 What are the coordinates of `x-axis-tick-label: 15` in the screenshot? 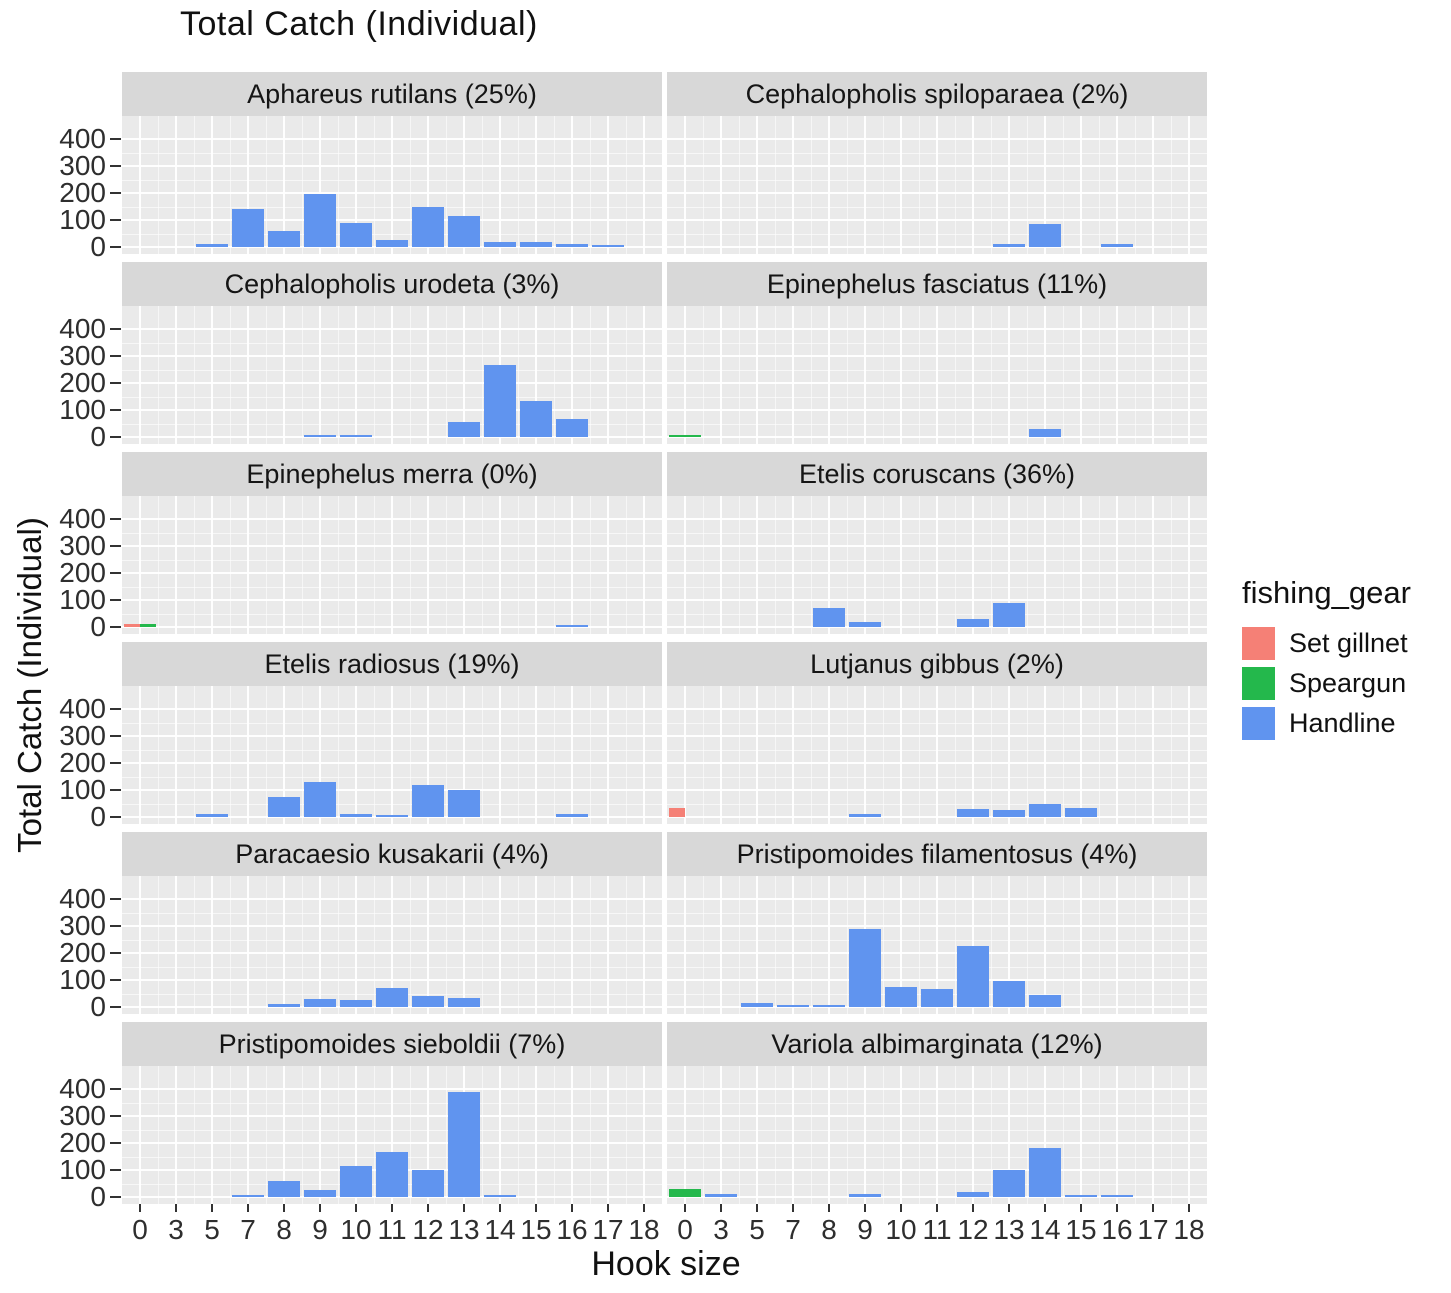 It's located at (1081, 1229).